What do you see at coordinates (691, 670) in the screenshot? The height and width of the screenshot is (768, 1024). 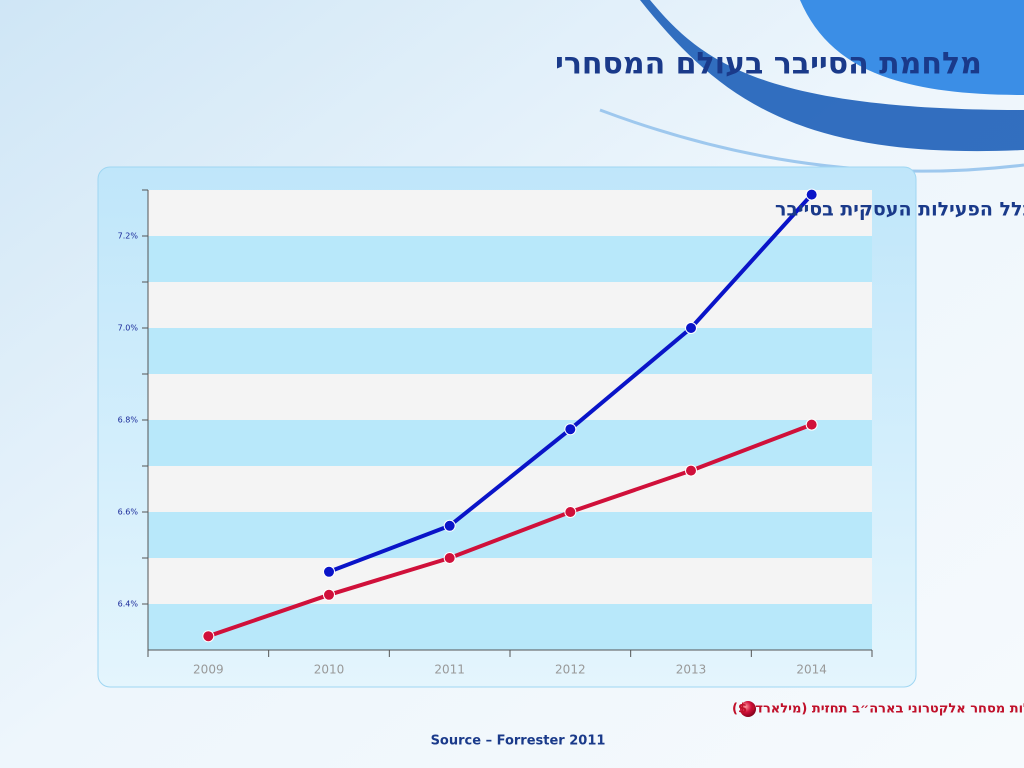 I see `x-tick-label: 2013` at bounding box center [691, 670].